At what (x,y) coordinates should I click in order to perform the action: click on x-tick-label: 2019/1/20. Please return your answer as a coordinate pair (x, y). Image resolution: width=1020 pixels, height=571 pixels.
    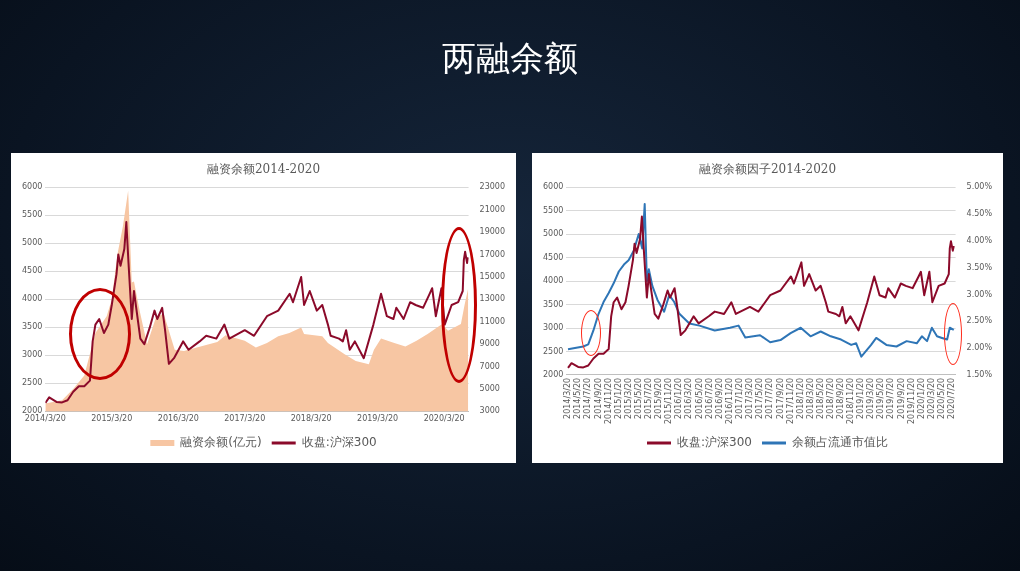
    Looking at the image, I should click on (861, 398).